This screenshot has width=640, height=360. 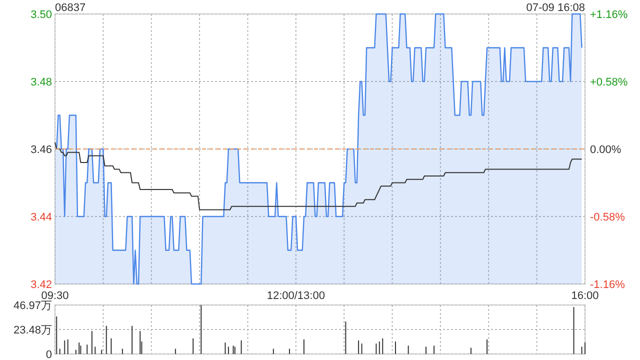 I want to click on y2-tick-label: -0.58%, so click(x=608, y=218).